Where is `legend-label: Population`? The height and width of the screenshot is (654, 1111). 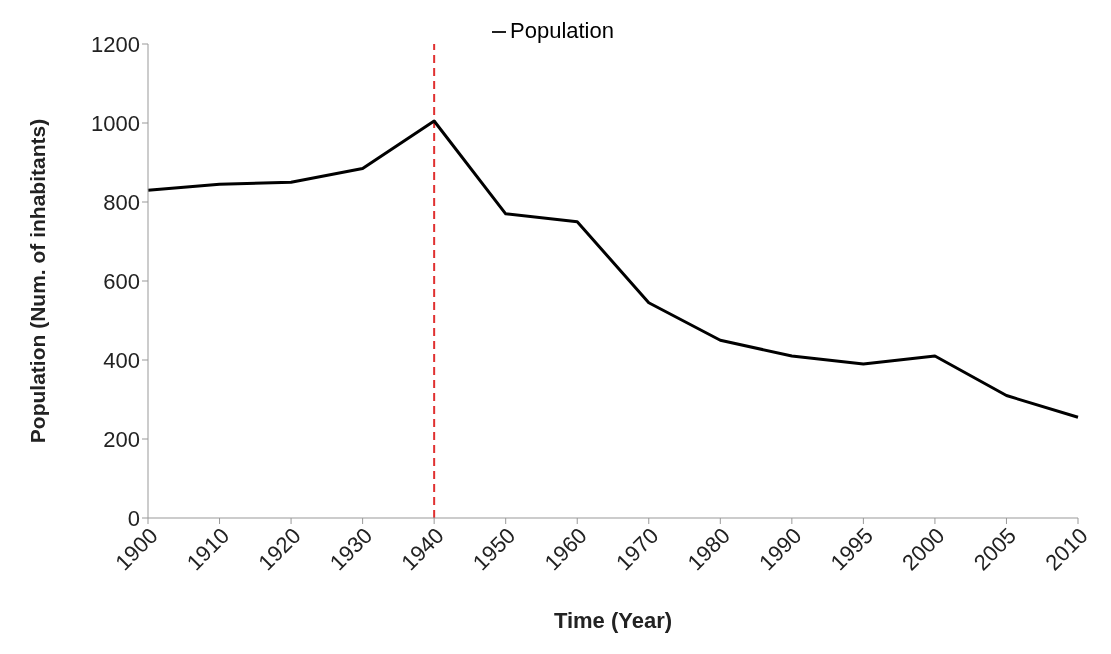 legend-label: Population is located at coordinates (562, 30).